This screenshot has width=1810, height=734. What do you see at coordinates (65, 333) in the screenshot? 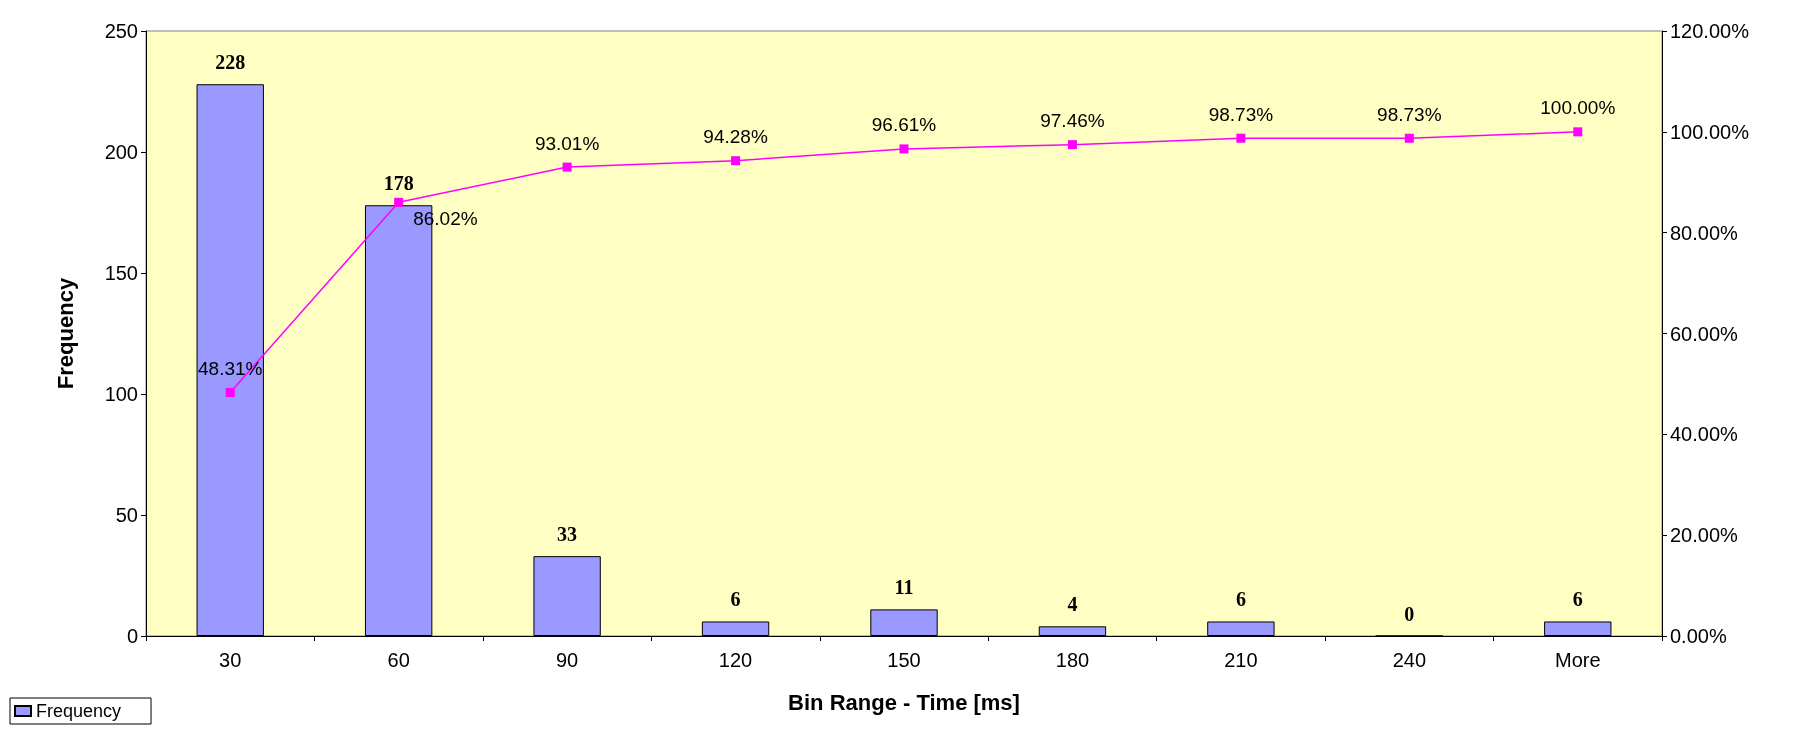
I see `y-axis-title: Frequency` at bounding box center [65, 333].